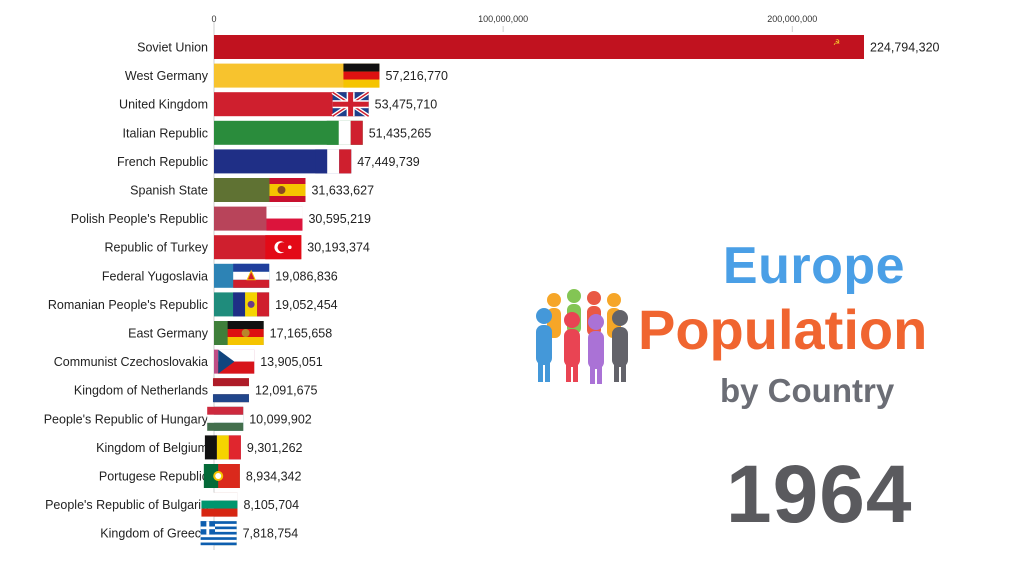 The height and width of the screenshot is (576, 1024). Describe the element at coordinates (168, 334) in the screenshot. I see `category-label: East Germany` at that location.